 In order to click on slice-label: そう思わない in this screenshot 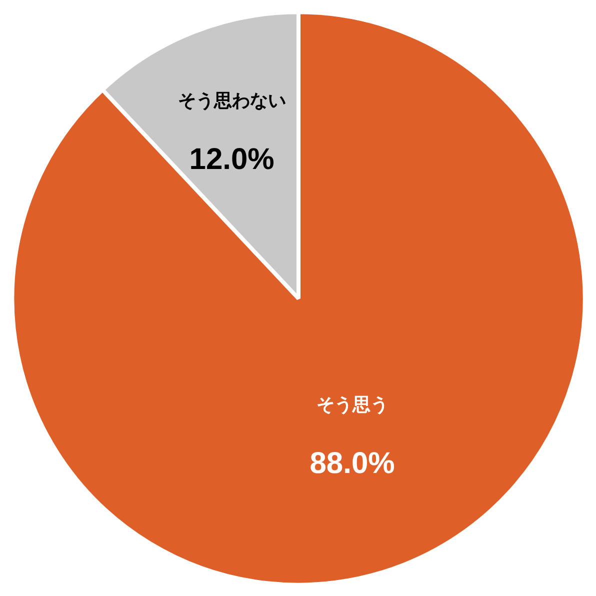, I will do `click(232, 101)`.